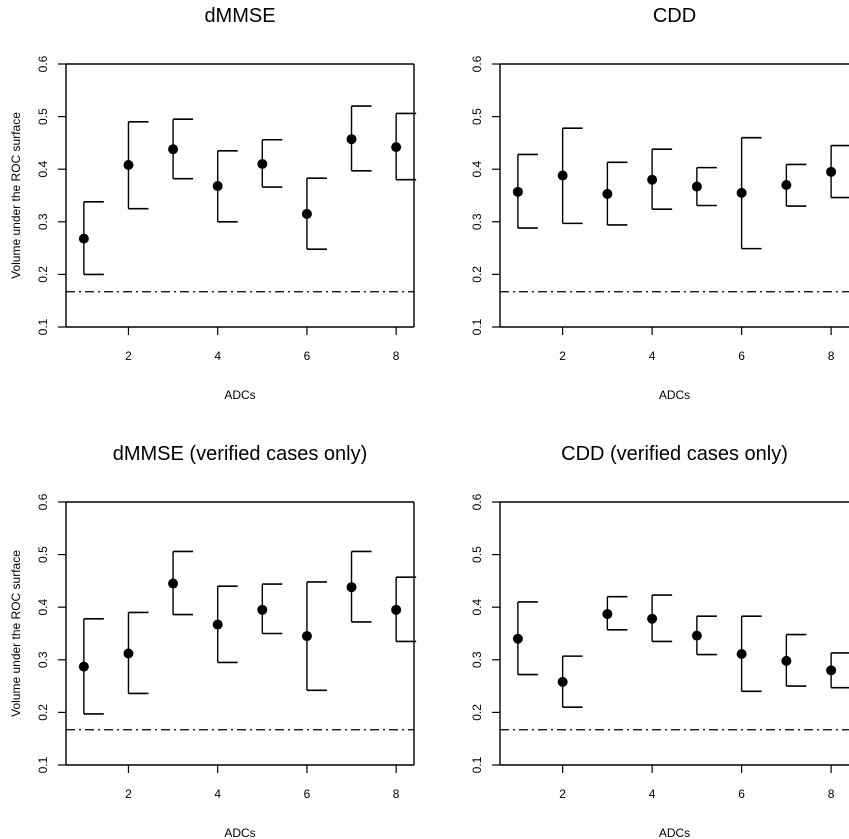 The height and width of the screenshot is (839, 849). Describe the element at coordinates (239, 16) in the screenshot. I see `panel-title: dMMSE` at that location.